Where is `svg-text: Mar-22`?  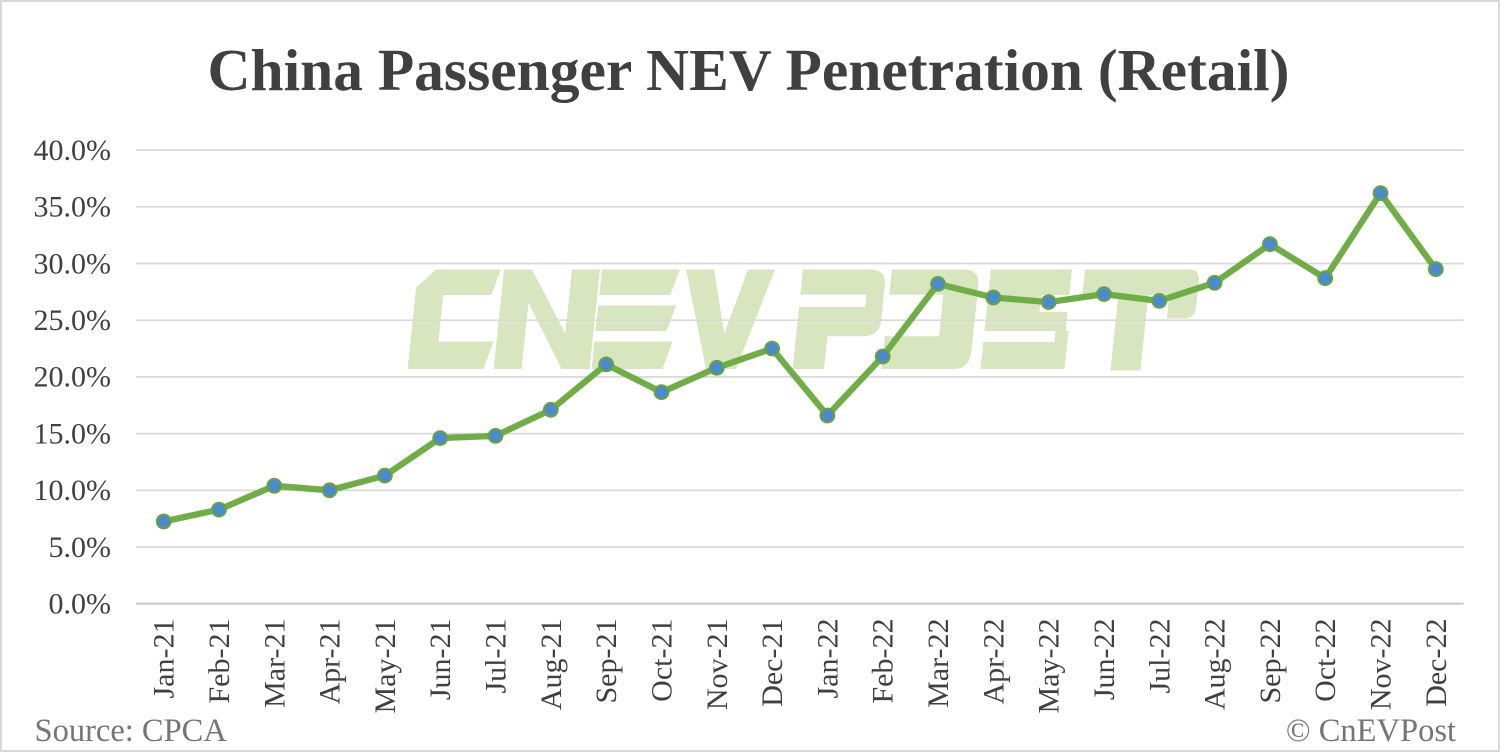 svg-text: Mar-22 is located at coordinates (938, 663).